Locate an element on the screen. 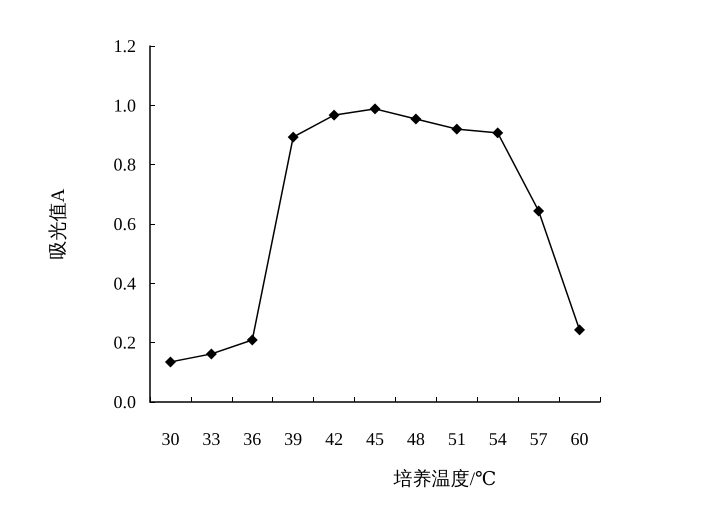  y-tick-label: 0.6 is located at coordinates (125, 224).